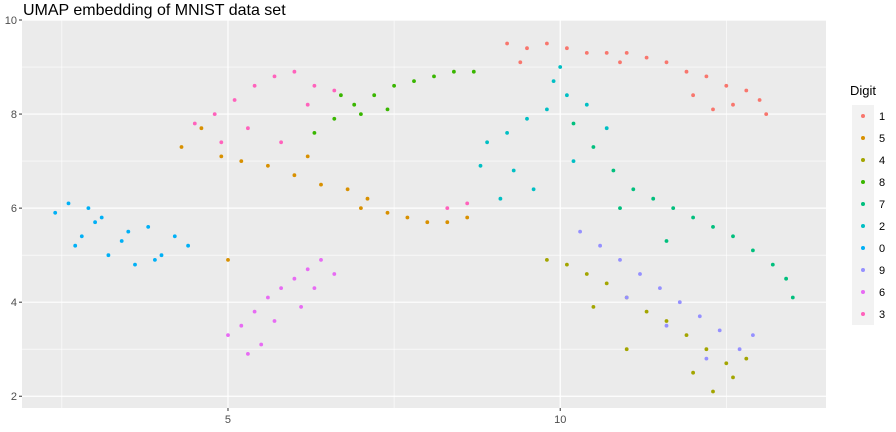 This screenshot has height=432, width=896. I want to click on legend-label: 6, so click(882, 293).